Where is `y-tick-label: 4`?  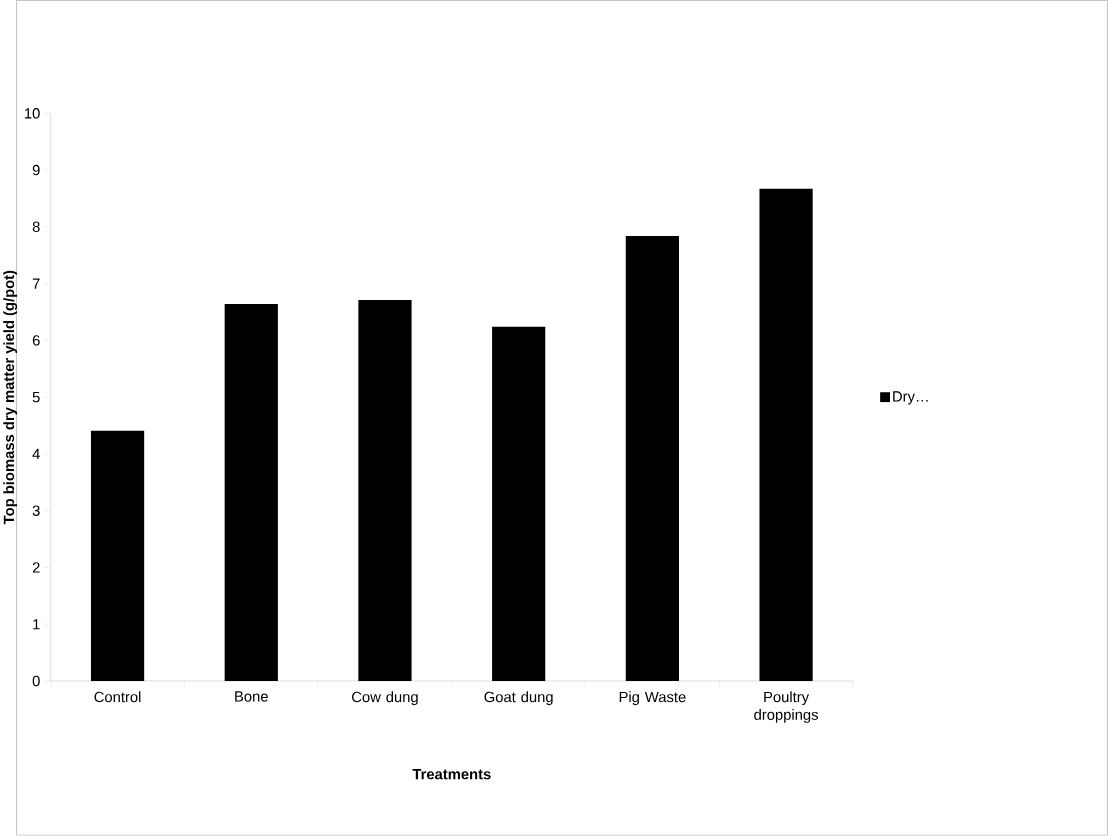 y-tick-label: 4 is located at coordinates (36, 454).